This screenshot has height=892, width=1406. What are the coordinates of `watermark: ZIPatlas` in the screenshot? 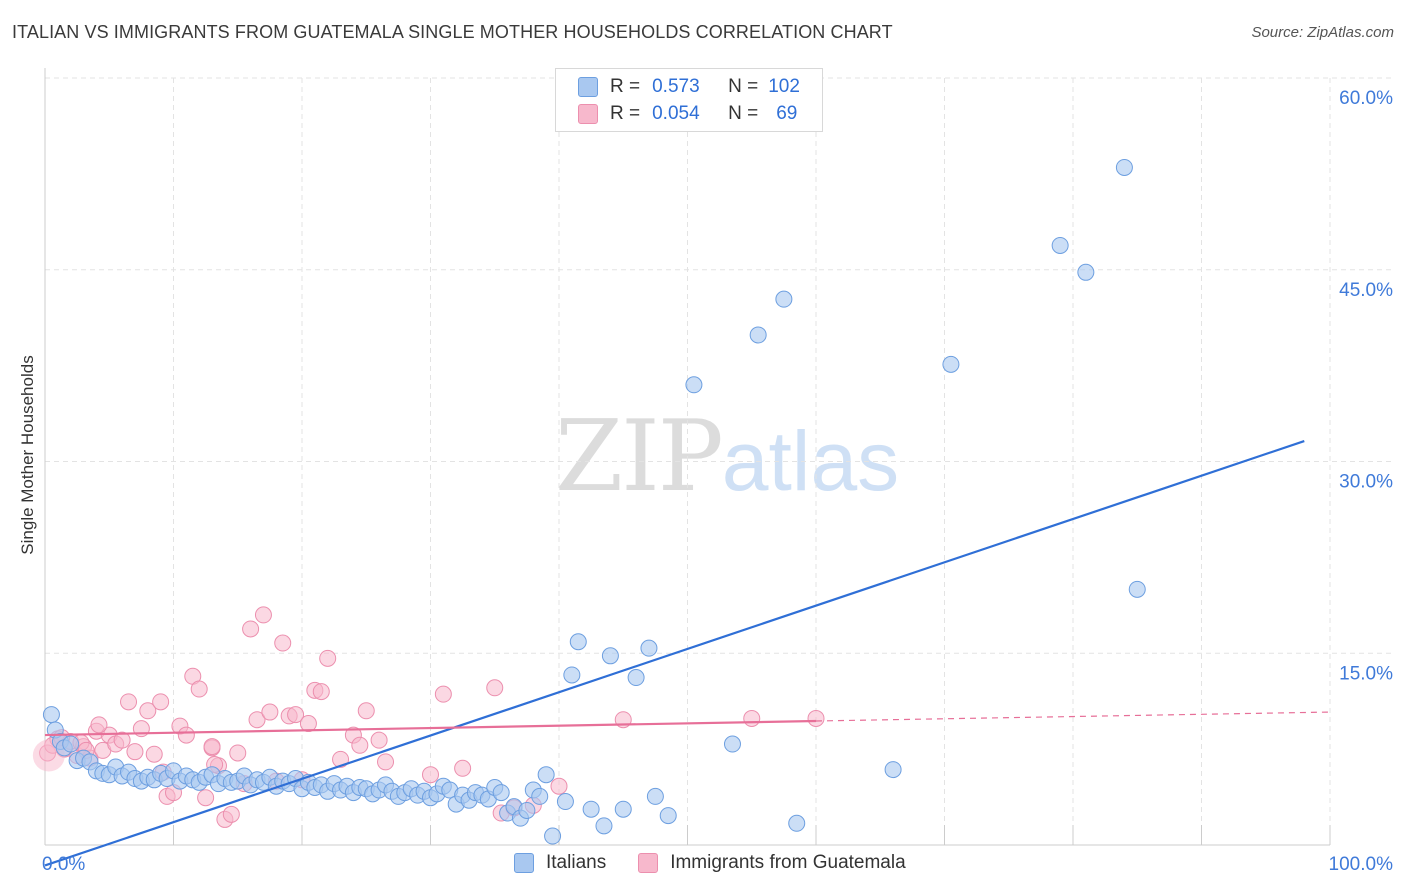 It's located at (727, 457).